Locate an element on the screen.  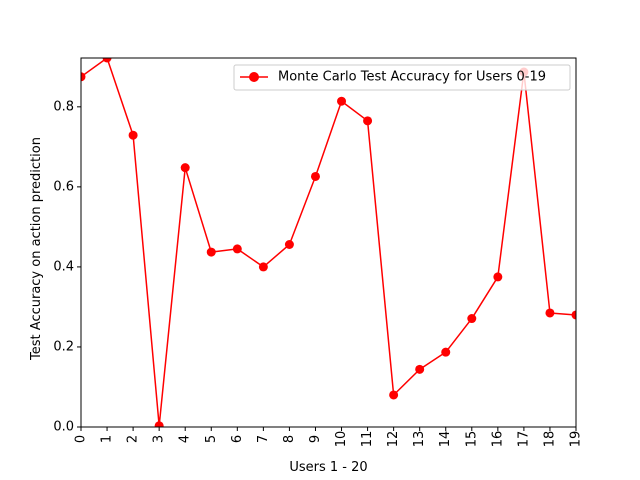
y-axis-label: Test Accuracy on action prediction is located at coordinates (36, 249).